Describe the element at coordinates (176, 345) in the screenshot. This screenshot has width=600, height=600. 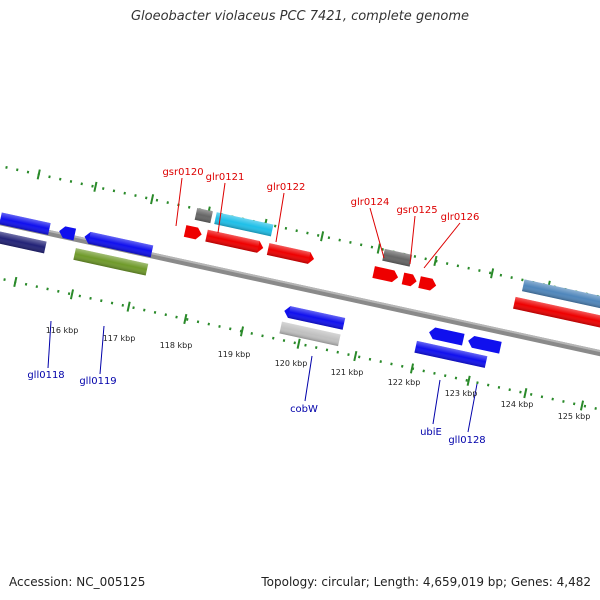
I see `scale-label-118: 118 kbp` at that location.